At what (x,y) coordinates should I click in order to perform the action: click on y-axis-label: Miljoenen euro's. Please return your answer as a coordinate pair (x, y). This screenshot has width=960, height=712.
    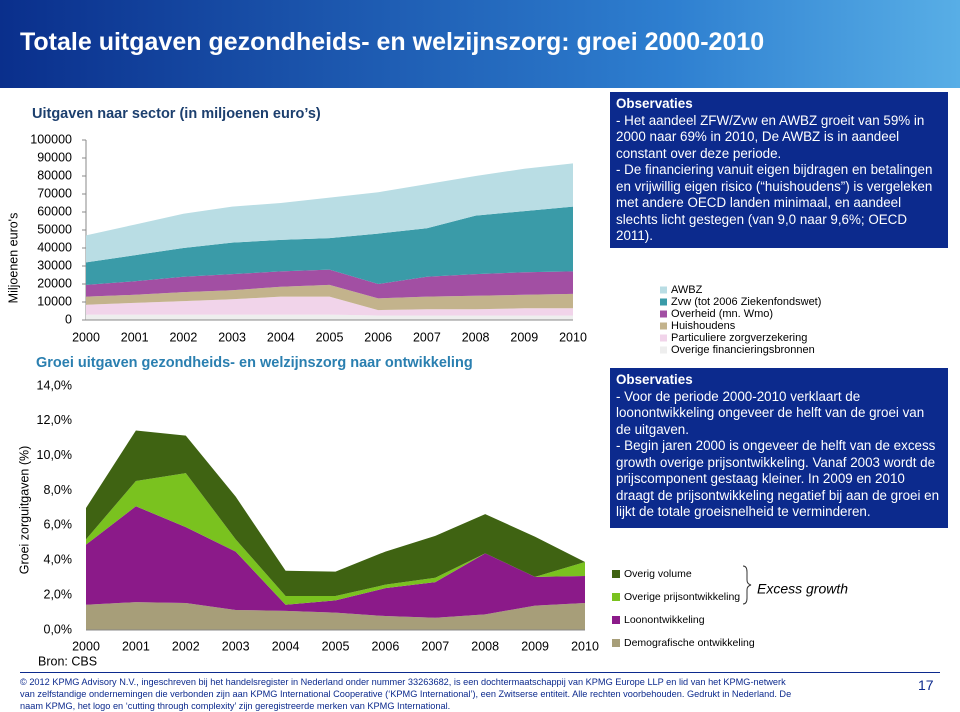
    Looking at the image, I should click on (13, 258).